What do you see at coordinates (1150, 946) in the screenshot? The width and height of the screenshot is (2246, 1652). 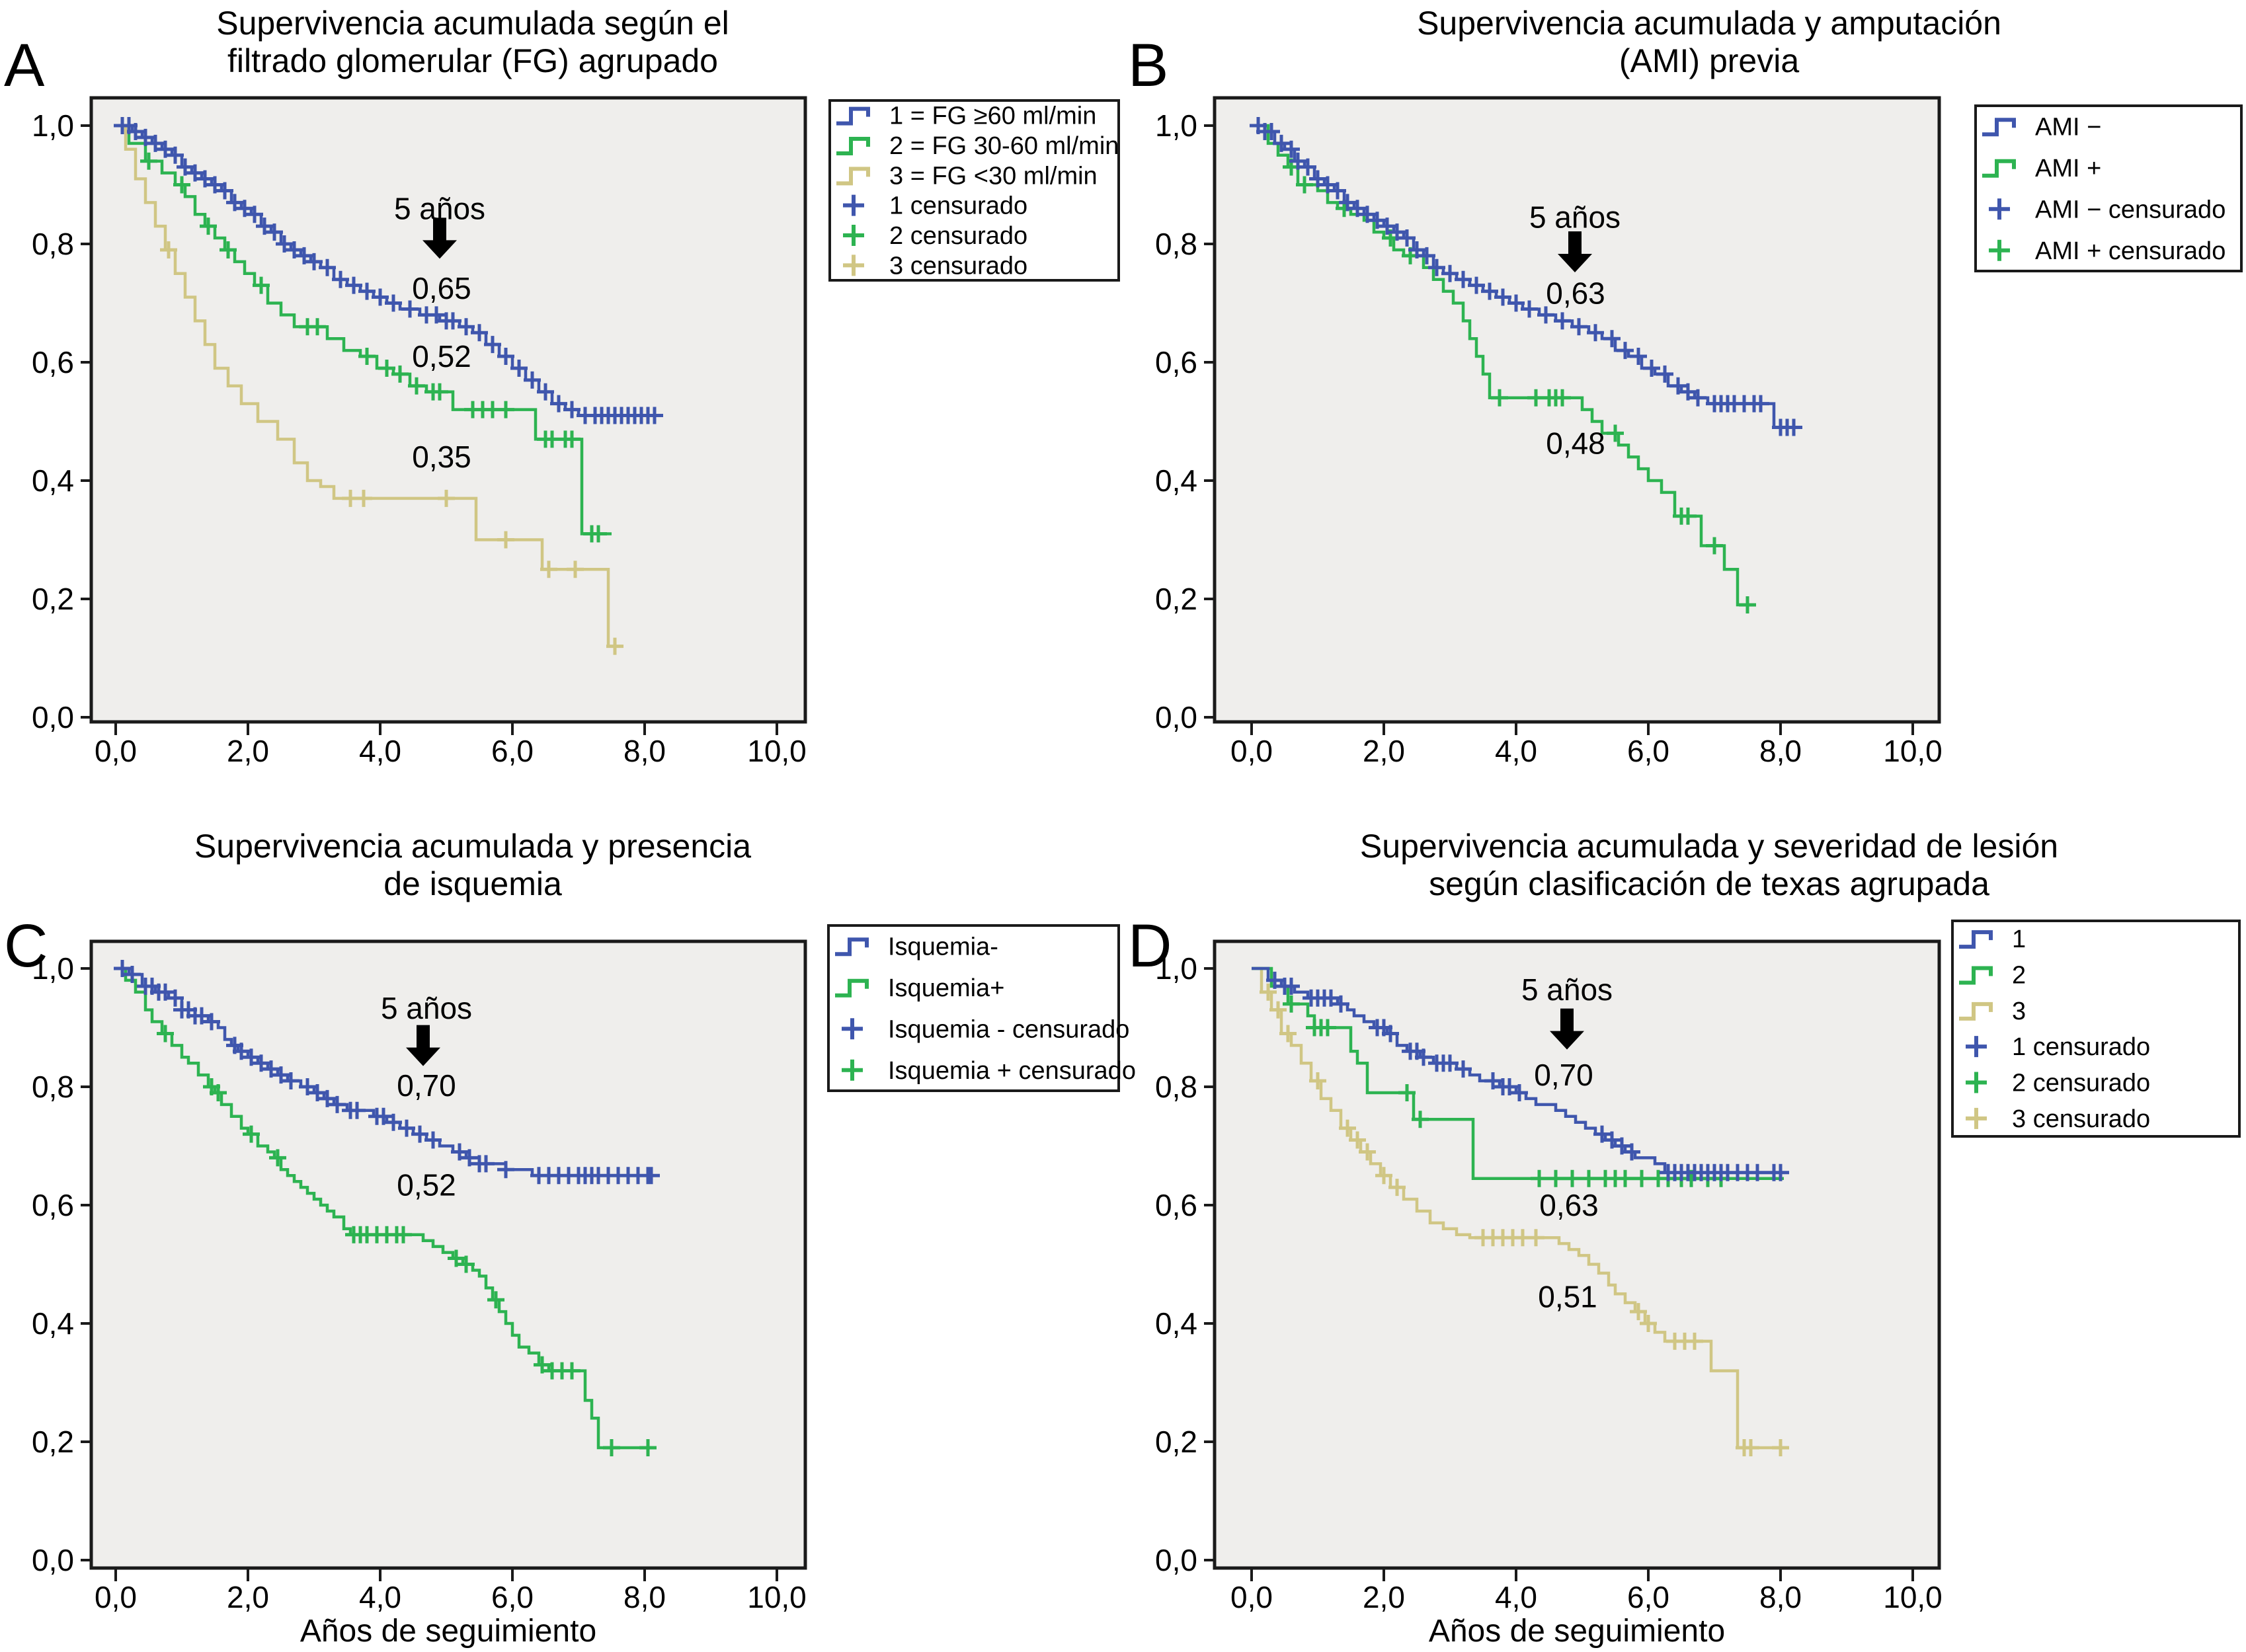 I see `panel-letter: D` at bounding box center [1150, 946].